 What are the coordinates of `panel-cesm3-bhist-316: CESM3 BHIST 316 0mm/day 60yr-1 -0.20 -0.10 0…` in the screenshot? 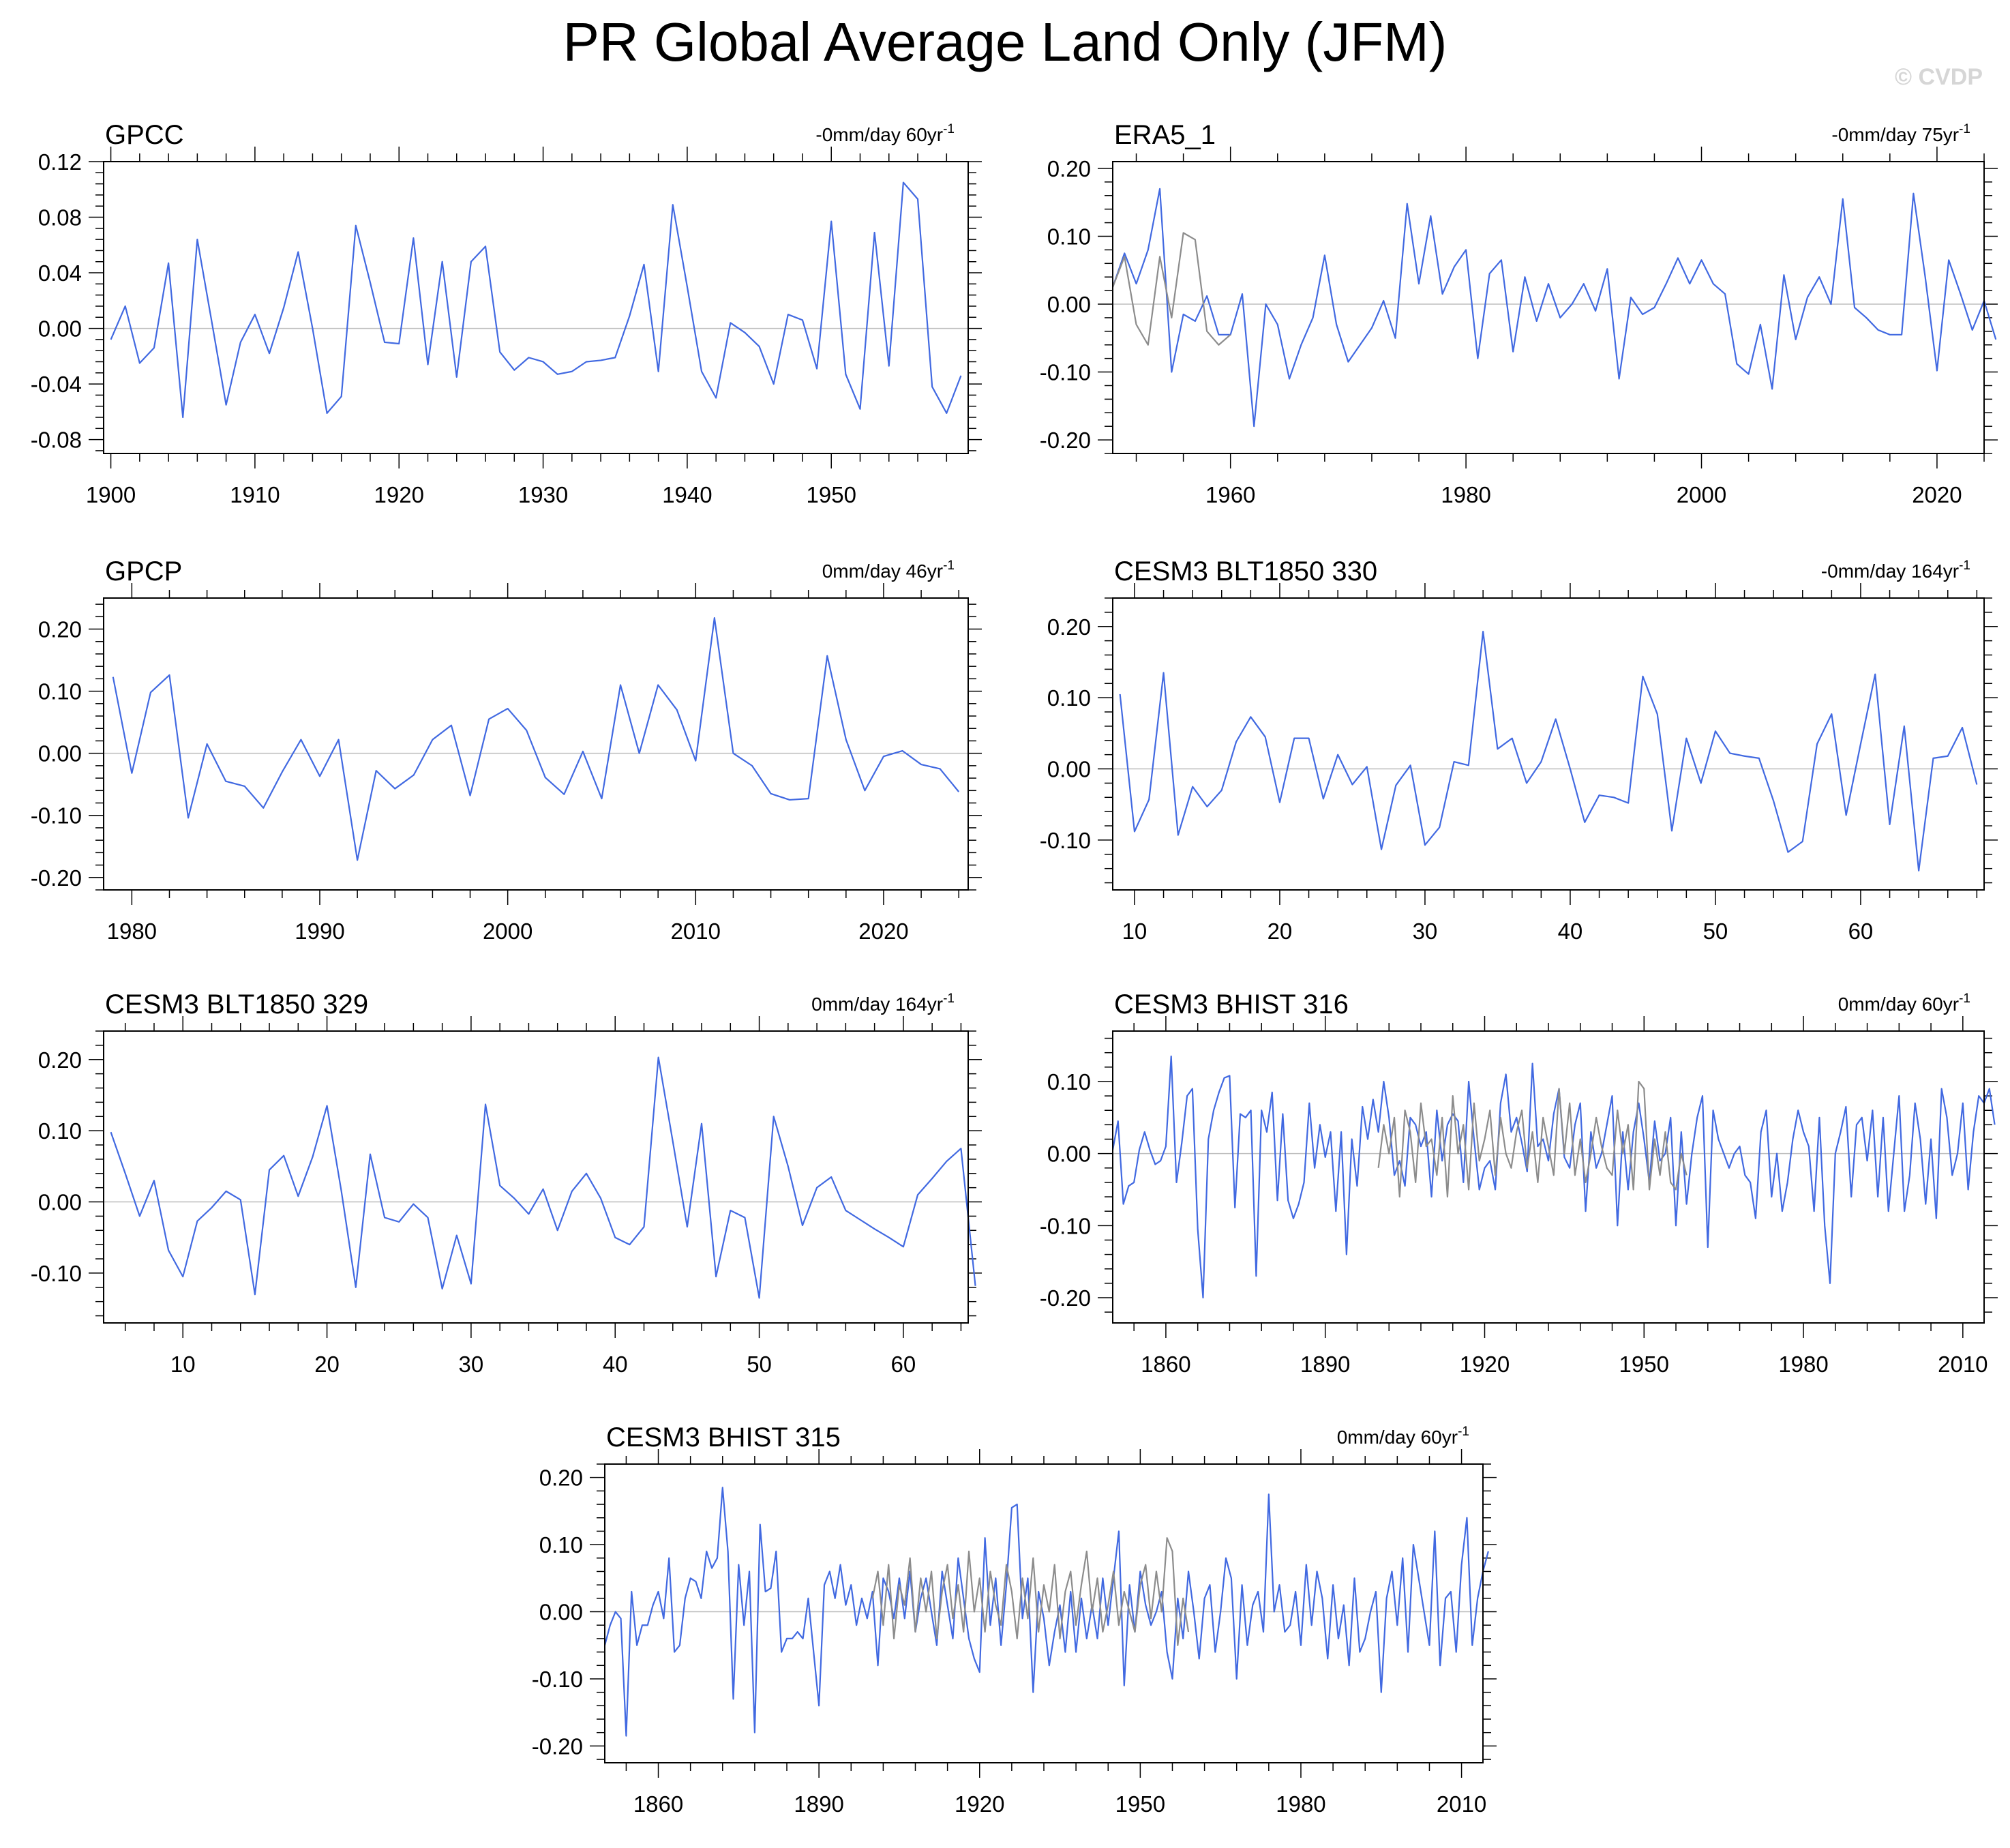 It's located at (1511, 1186).